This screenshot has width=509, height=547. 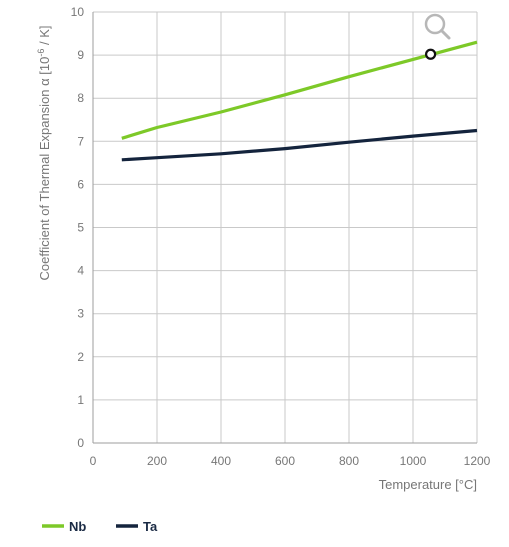 What do you see at coordinates (44, 169) in the screenshot?
I see `y-axis-title-main: Coefficient of Thermal Expansion α [10` at bounding box center [44, 169].